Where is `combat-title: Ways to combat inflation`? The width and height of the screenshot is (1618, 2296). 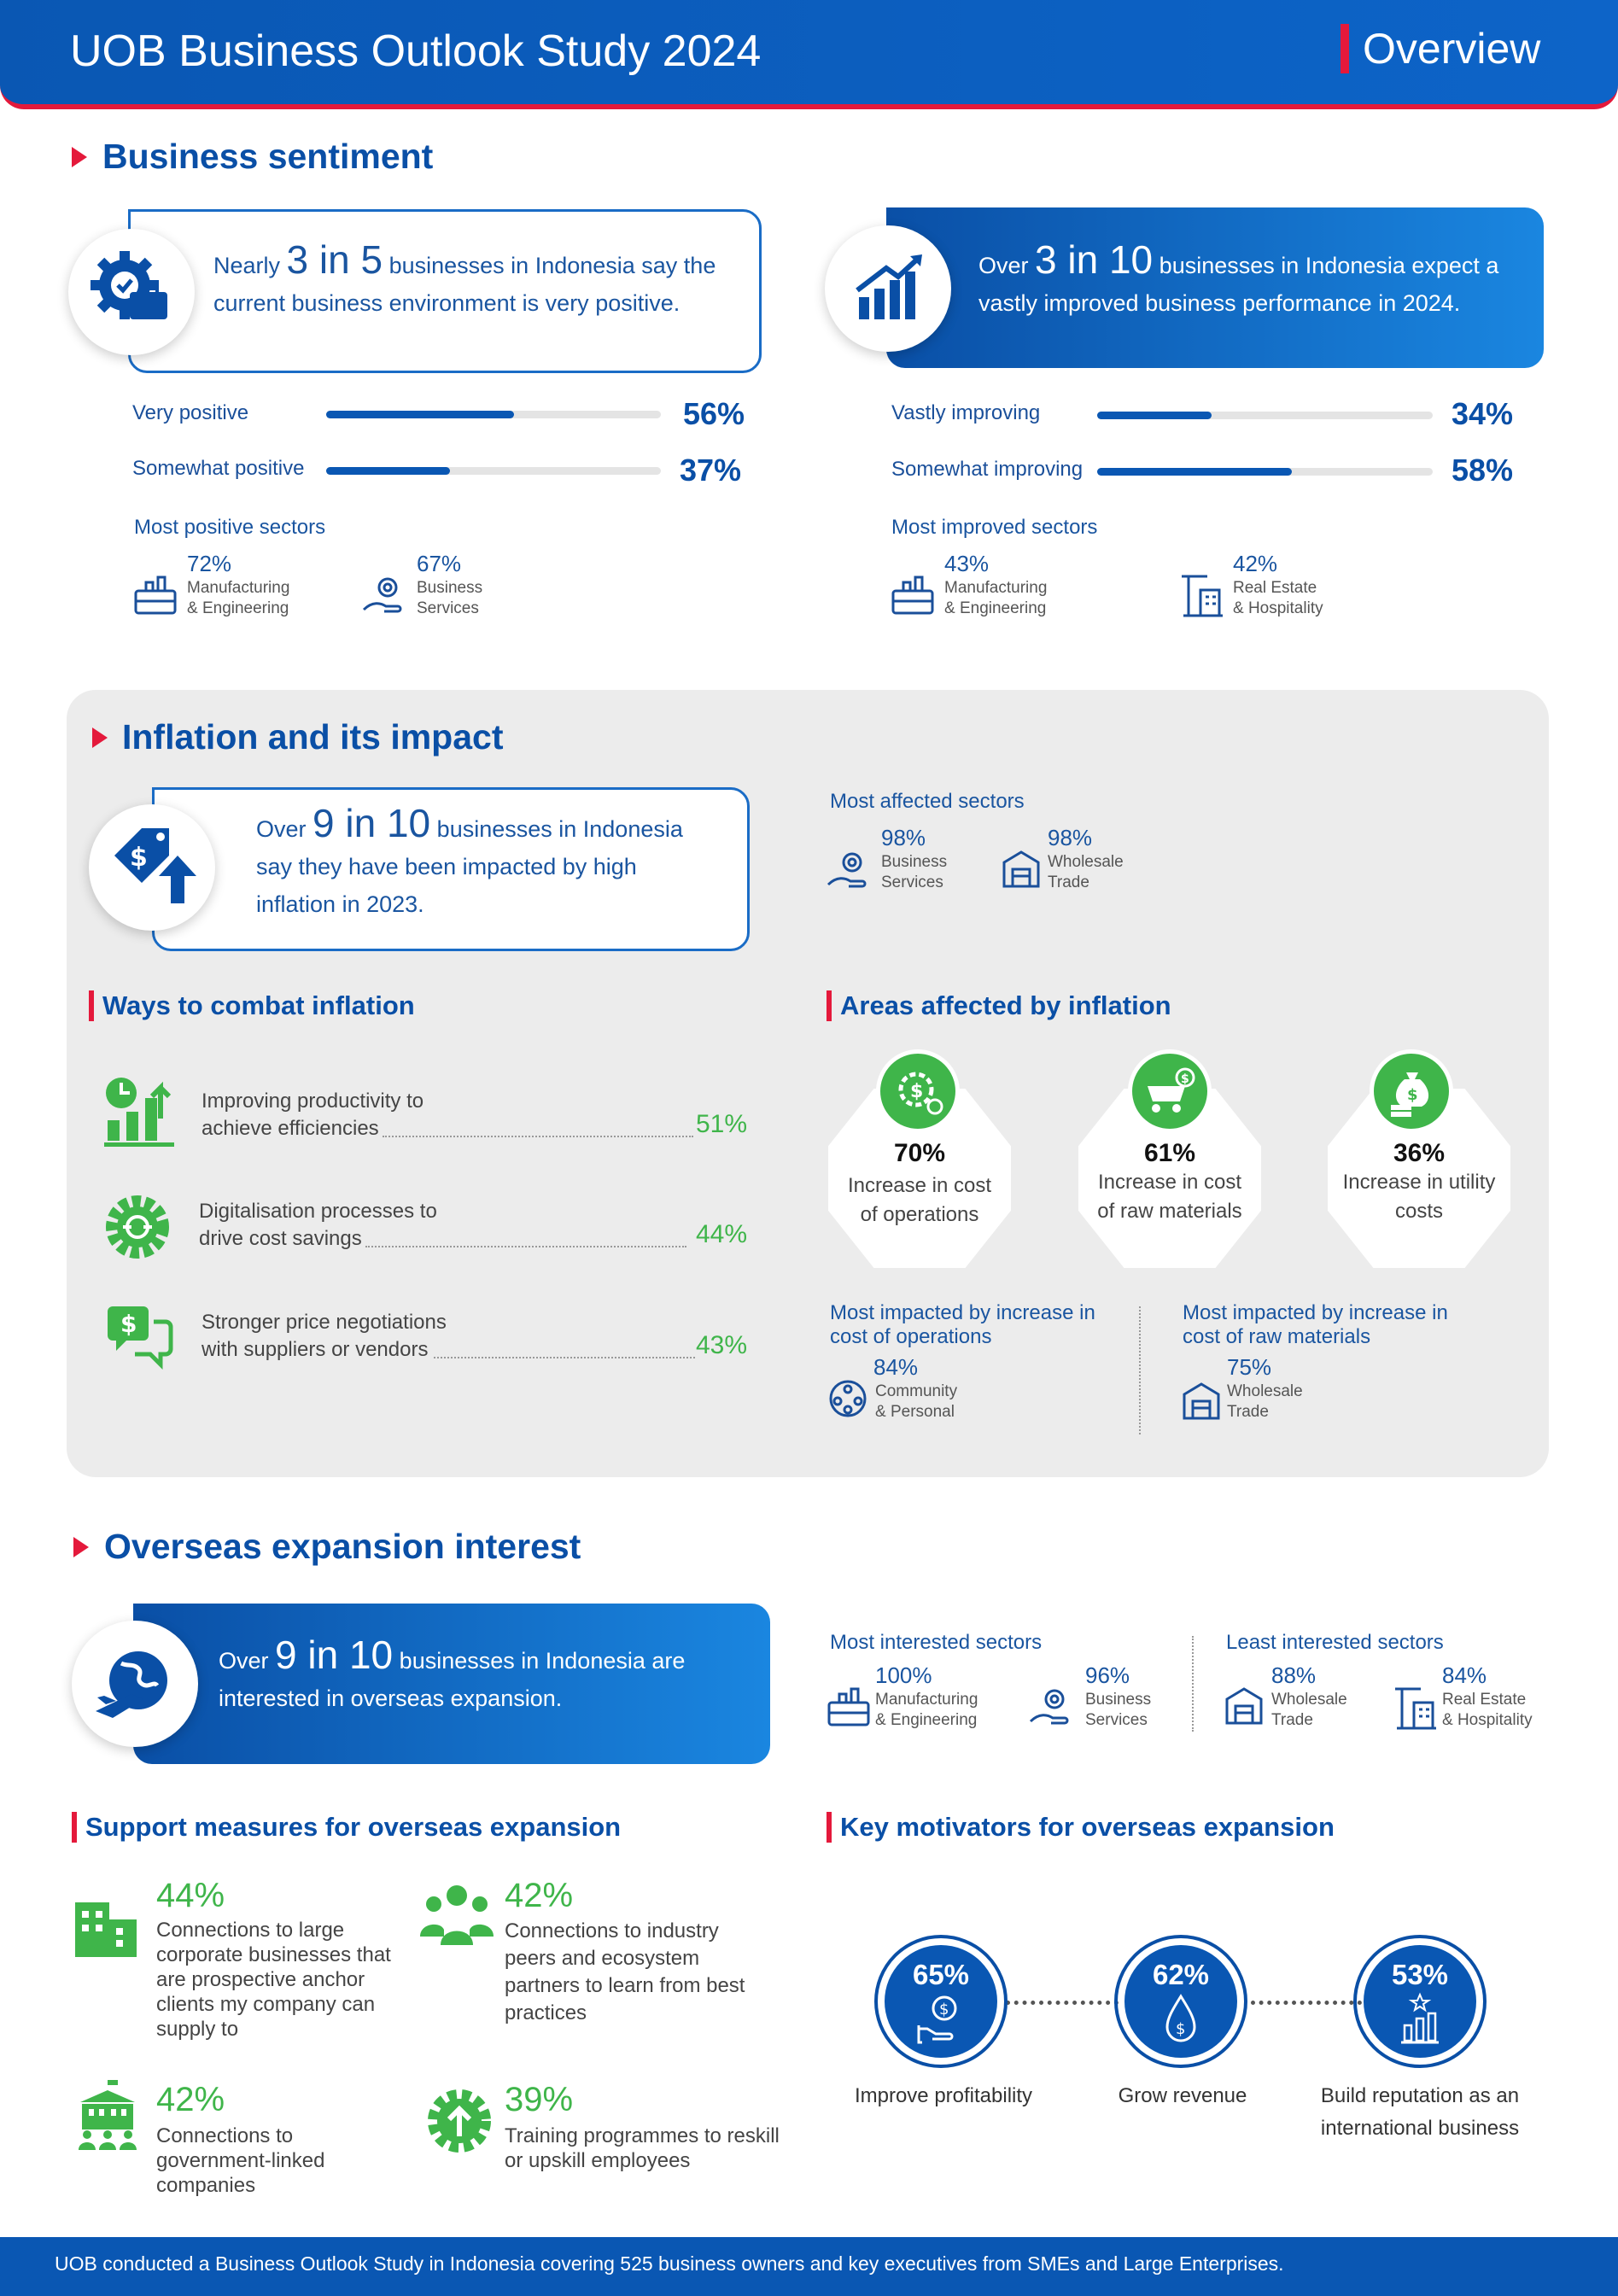 combat-title: Ways to combat inflation is located at coordinates (252, 1006).